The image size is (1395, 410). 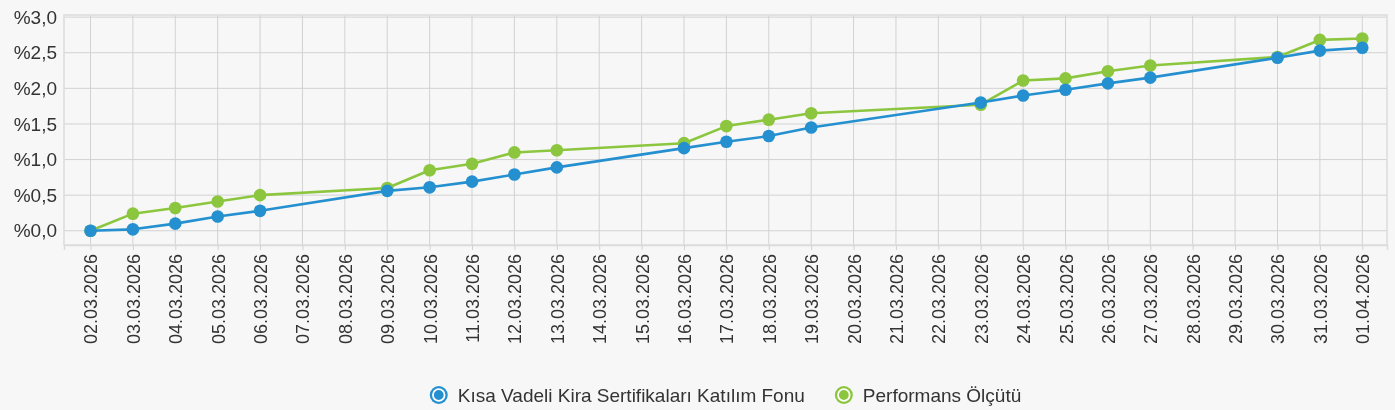 What do you see at coordinates (218, 299) in the screenshot?
I see `x-tick-label: 05.03.2026` at bounding box center [218, 299].